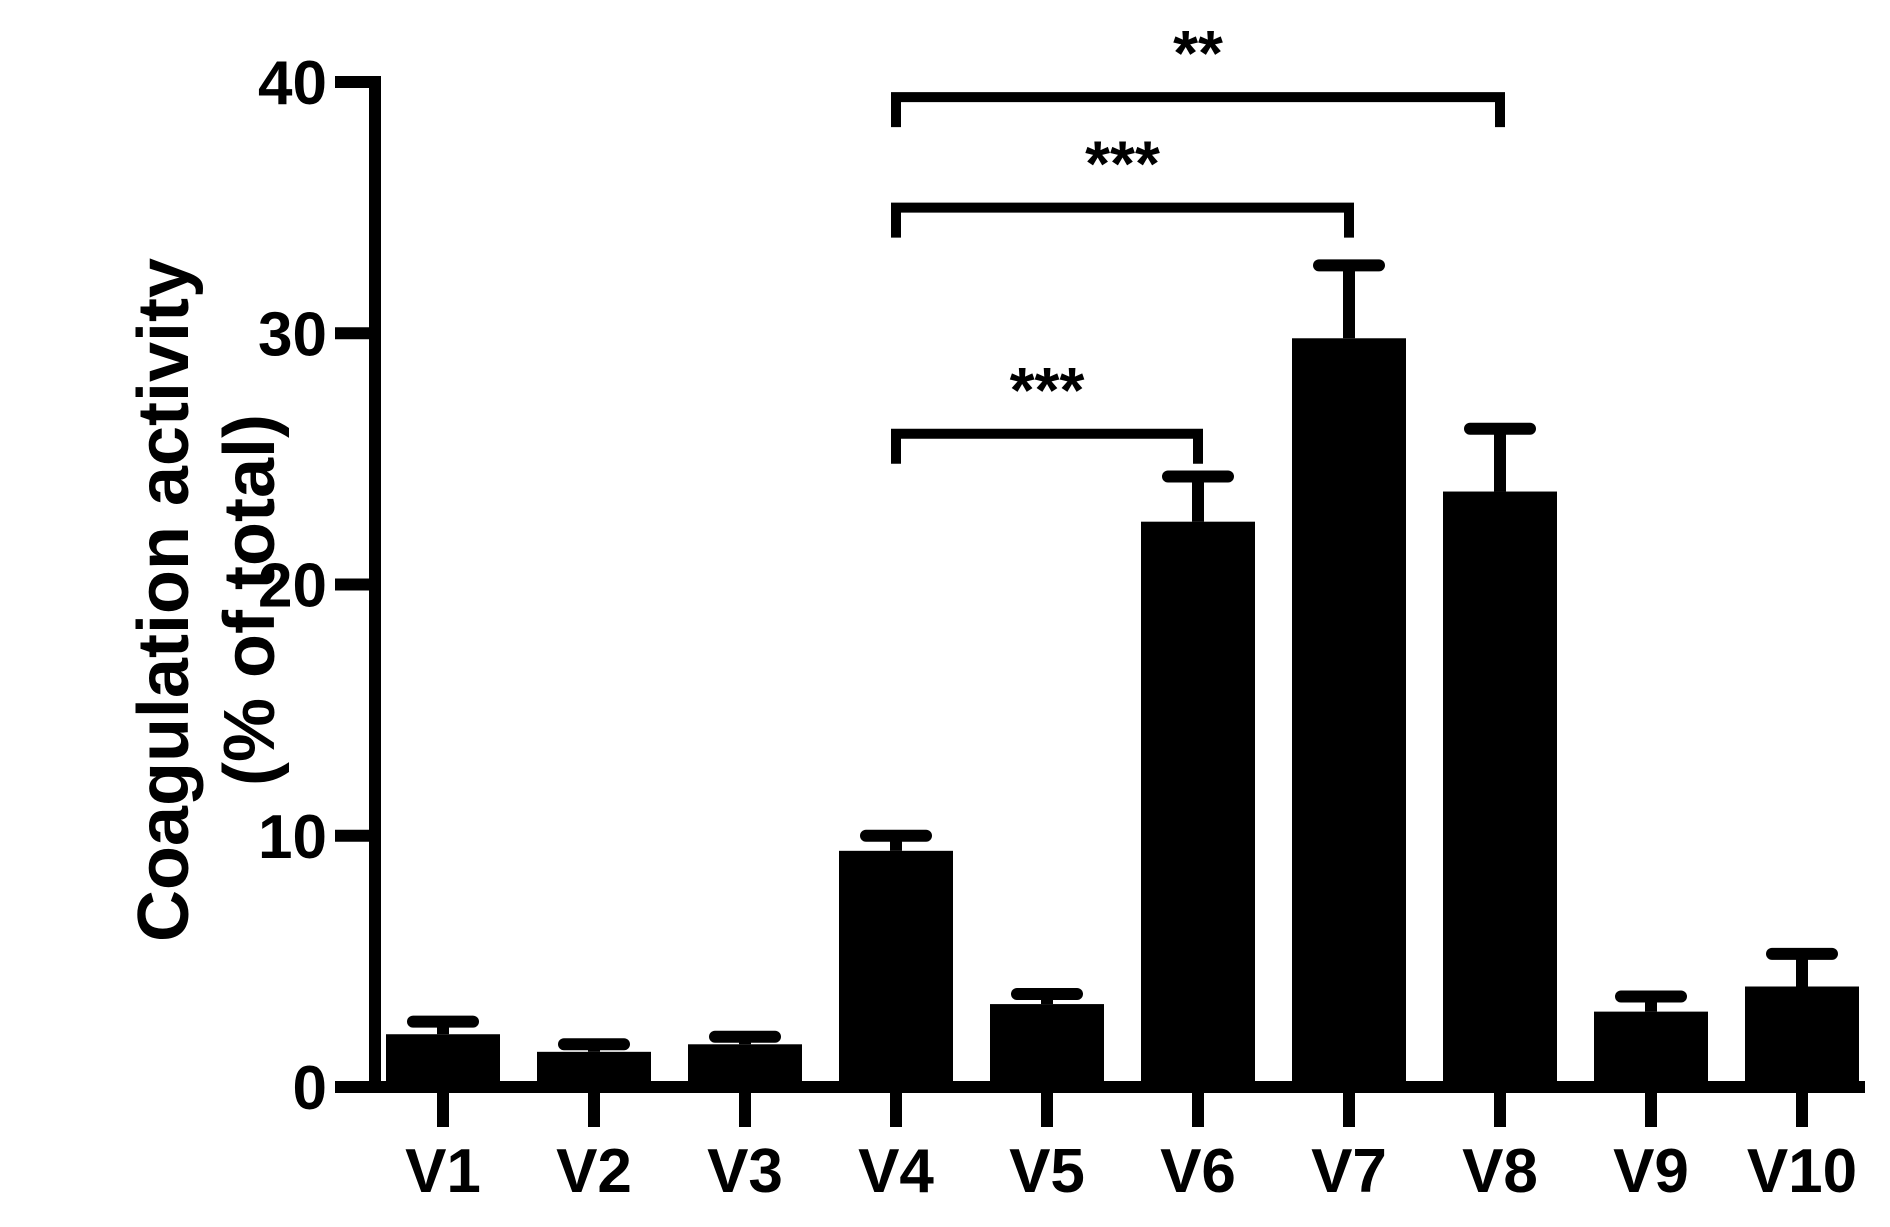 This screenshot has height=1227, width=1890. What do you see at coordinates (896, 1171) in the screenshot?
I see `x-tick-label-v4: V4` at bounding box center [896, 1171].